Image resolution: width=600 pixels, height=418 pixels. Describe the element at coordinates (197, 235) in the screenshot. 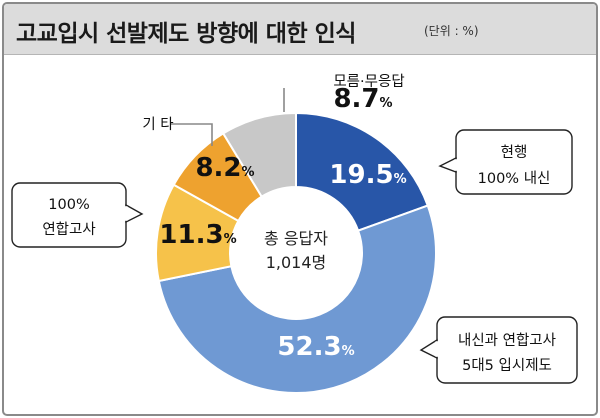

I see `value-label-yeonhap: 11.3%` at that location.